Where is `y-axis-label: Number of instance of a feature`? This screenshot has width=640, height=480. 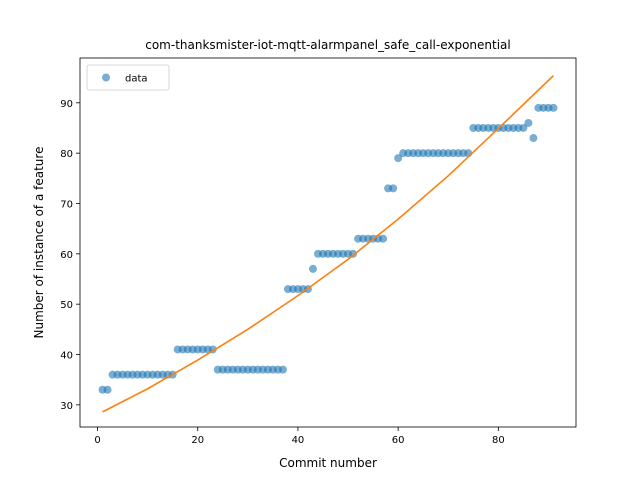
y-axis-label: Number of instance of a feature is located at coordinates (39, 243).